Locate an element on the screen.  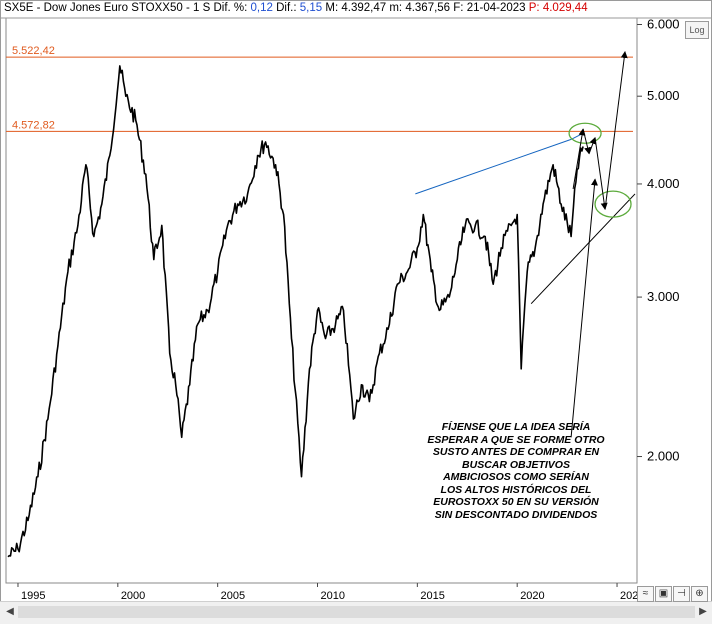
date-label: F: is located at coordinates (458, 8).